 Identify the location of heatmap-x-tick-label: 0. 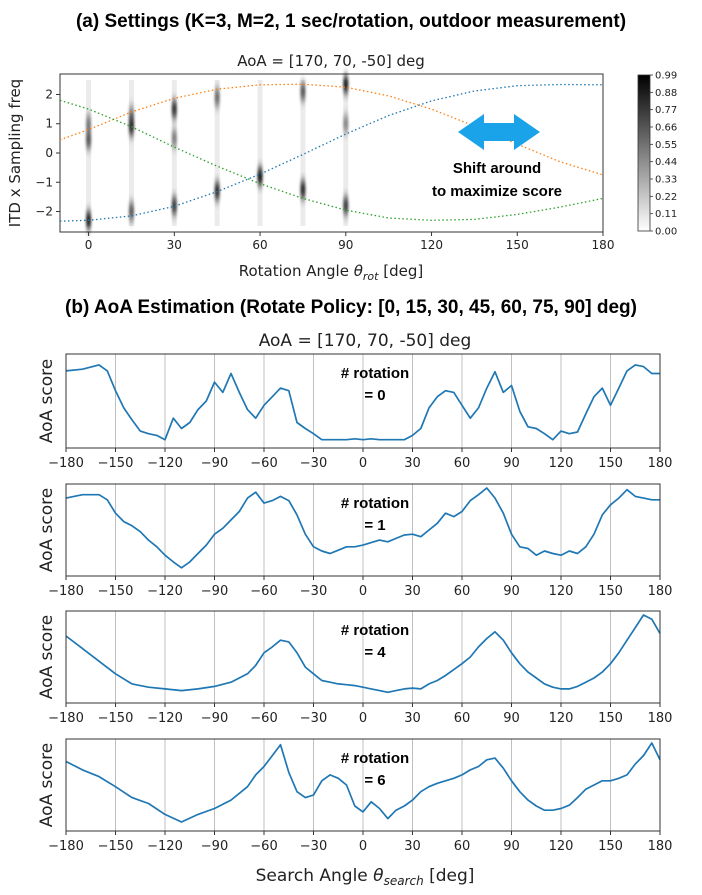
(89, 245).